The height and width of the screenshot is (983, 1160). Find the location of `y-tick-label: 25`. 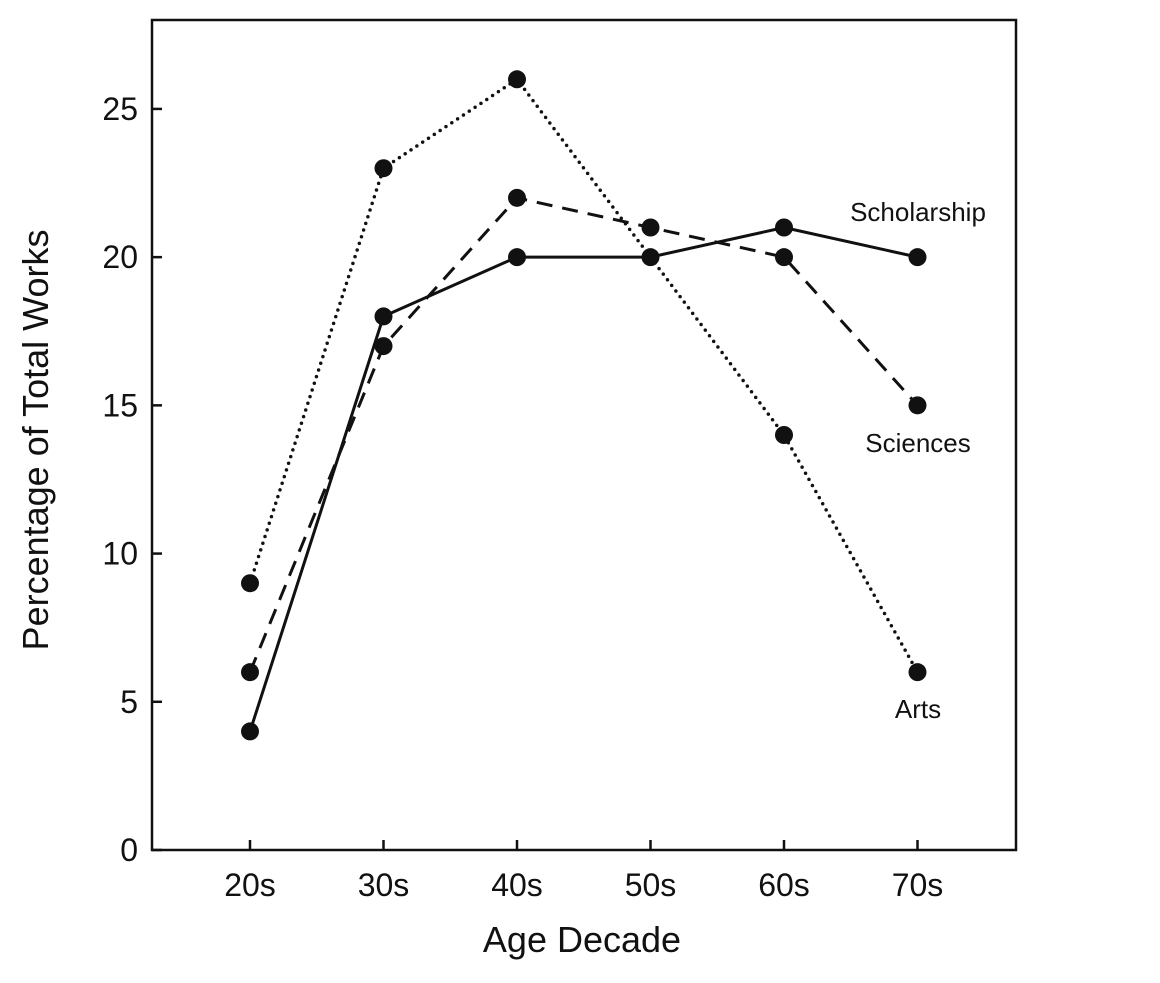

y-tick-label: 25 is located at coordinates (120, 109).